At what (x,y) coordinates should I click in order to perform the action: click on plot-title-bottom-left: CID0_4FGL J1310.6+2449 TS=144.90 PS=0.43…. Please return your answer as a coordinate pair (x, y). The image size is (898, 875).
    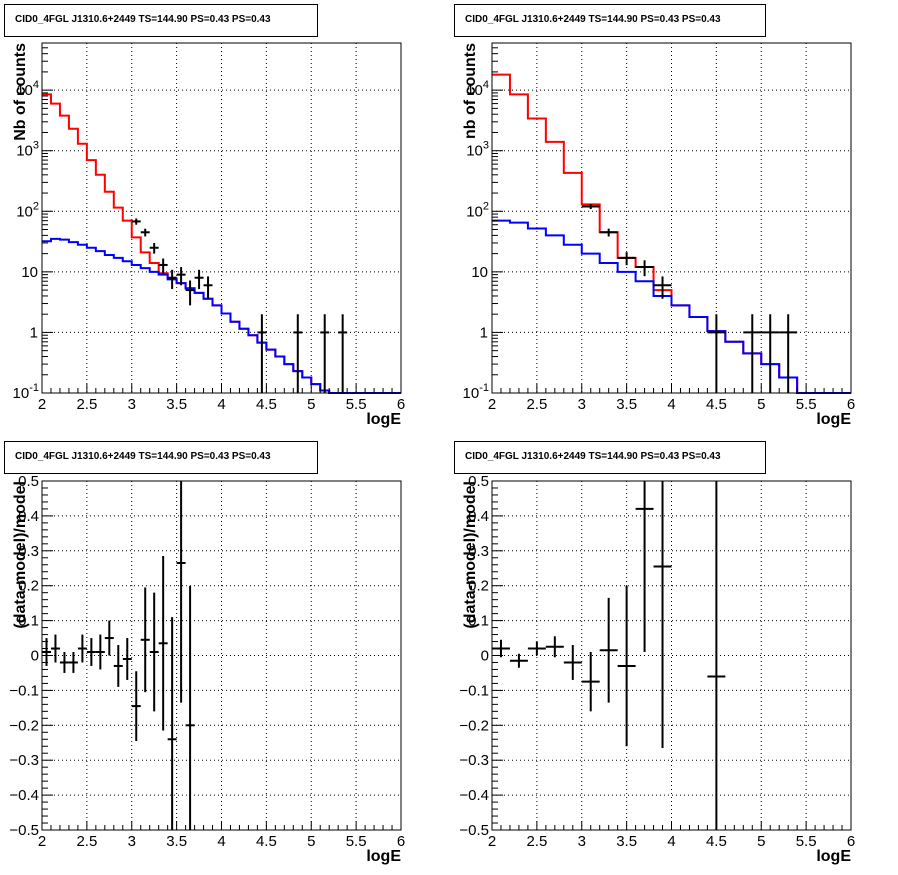
    Looking at the image, I should click on (161, 457).